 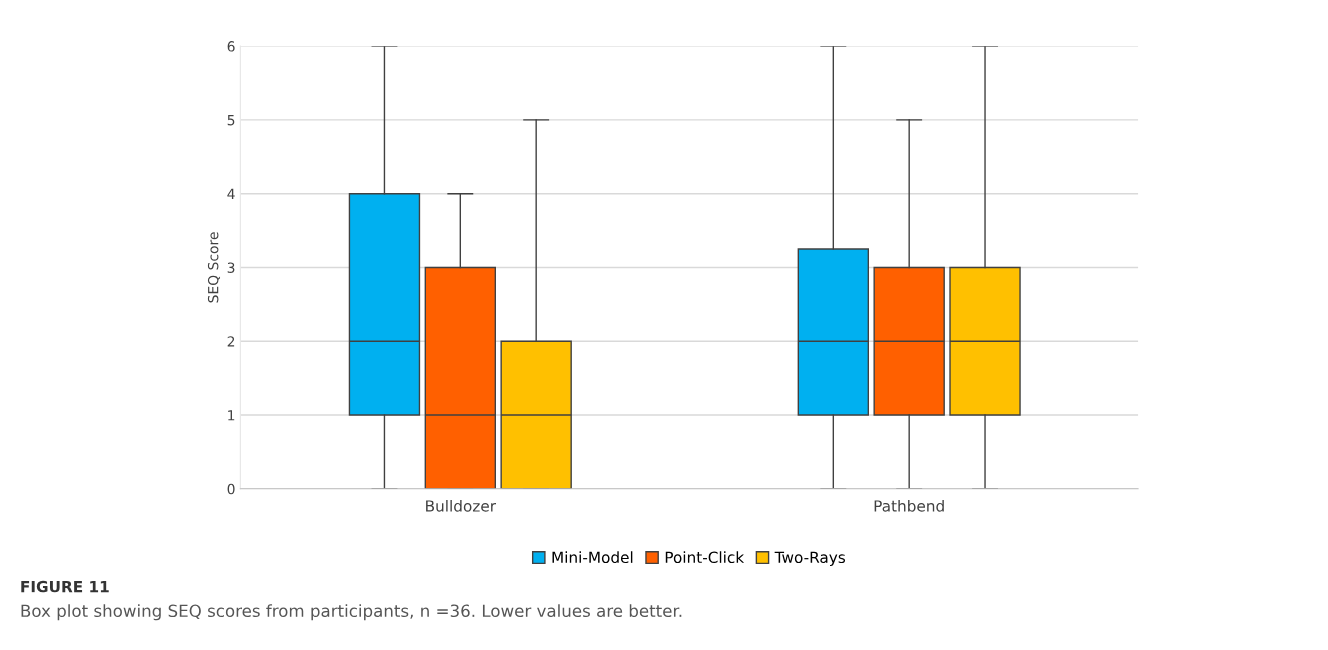 I want to click on legend-label: Point-Click, so click(x=705, y=557).